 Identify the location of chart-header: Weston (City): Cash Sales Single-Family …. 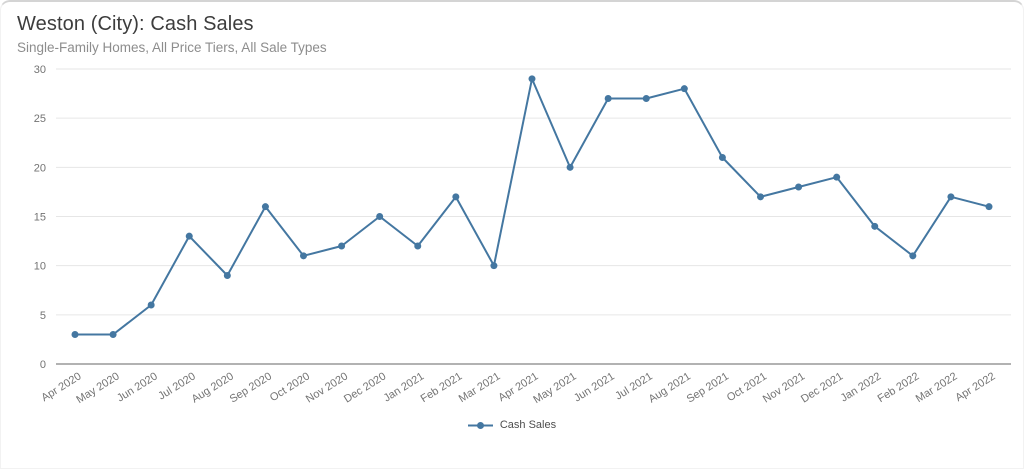
(512, 29).